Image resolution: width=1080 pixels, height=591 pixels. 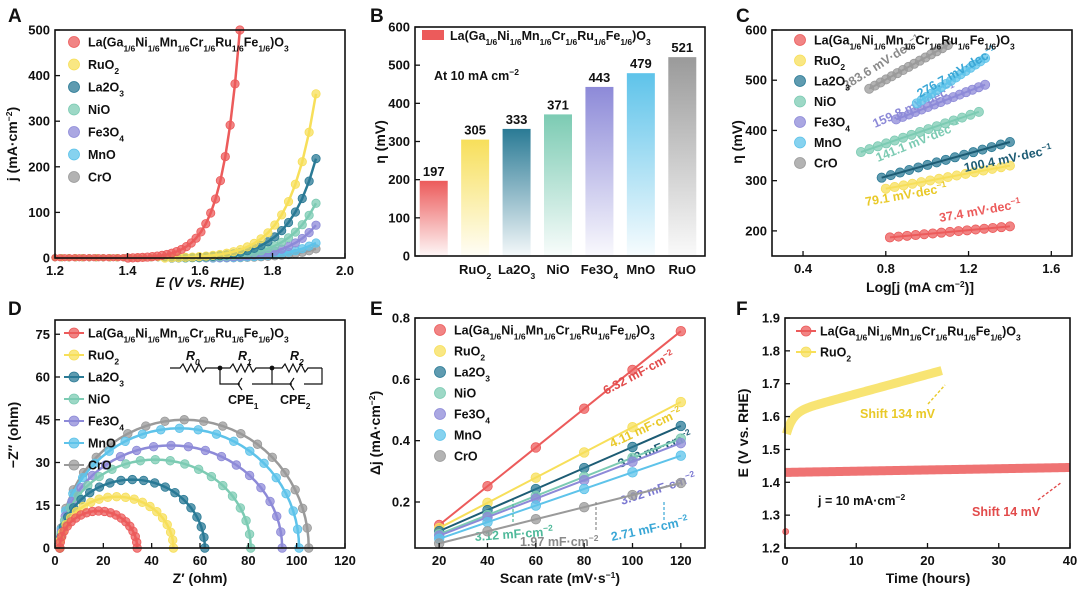 What do you see at coordinates (771, 548) in the screenshot?
I see `panel-f-ytick-label: 1.2` at bounding box center [771, 548].